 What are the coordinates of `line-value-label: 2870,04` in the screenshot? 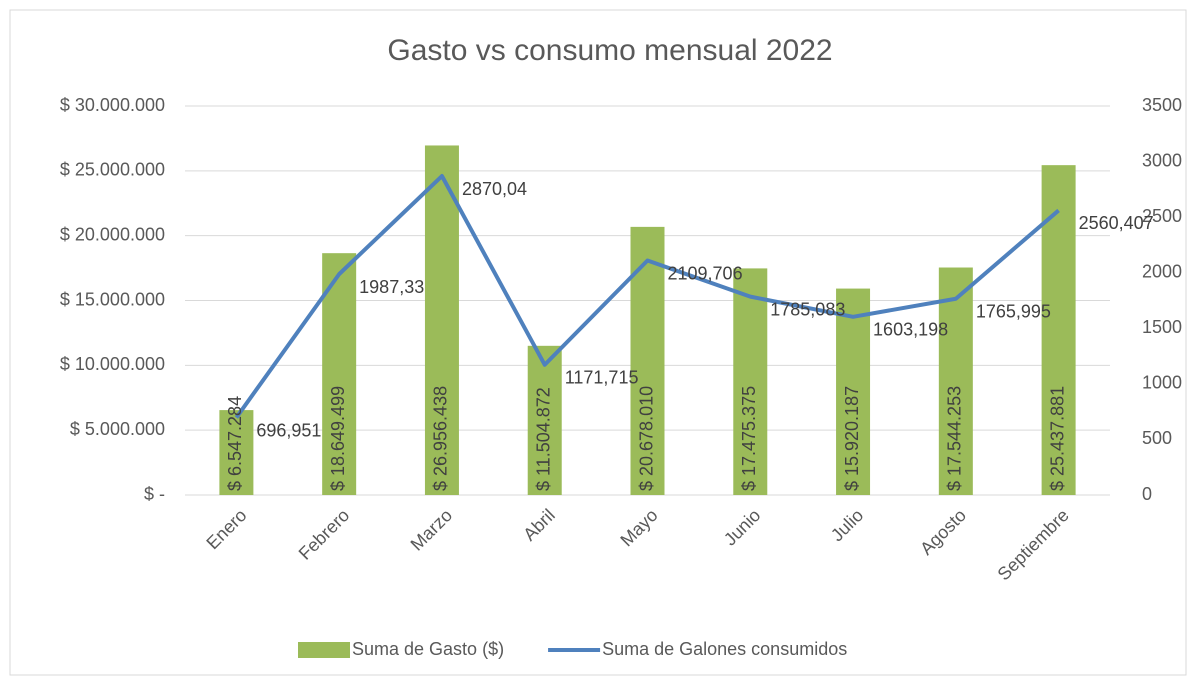 It's located at (494, 189).